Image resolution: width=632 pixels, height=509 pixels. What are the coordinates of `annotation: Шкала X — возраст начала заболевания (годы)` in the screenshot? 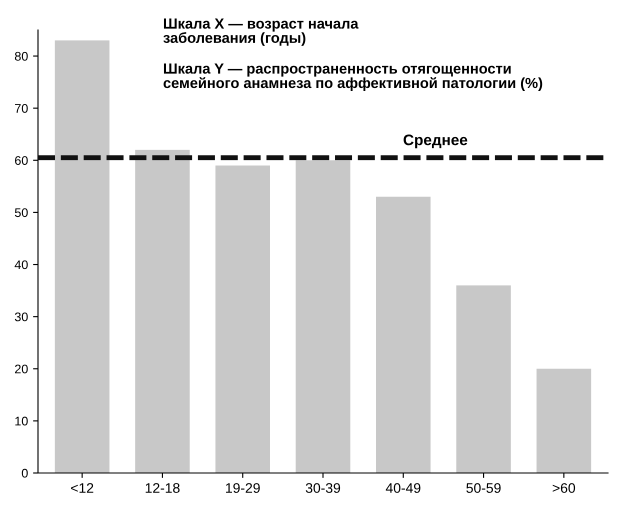 It's located at (261, 32).